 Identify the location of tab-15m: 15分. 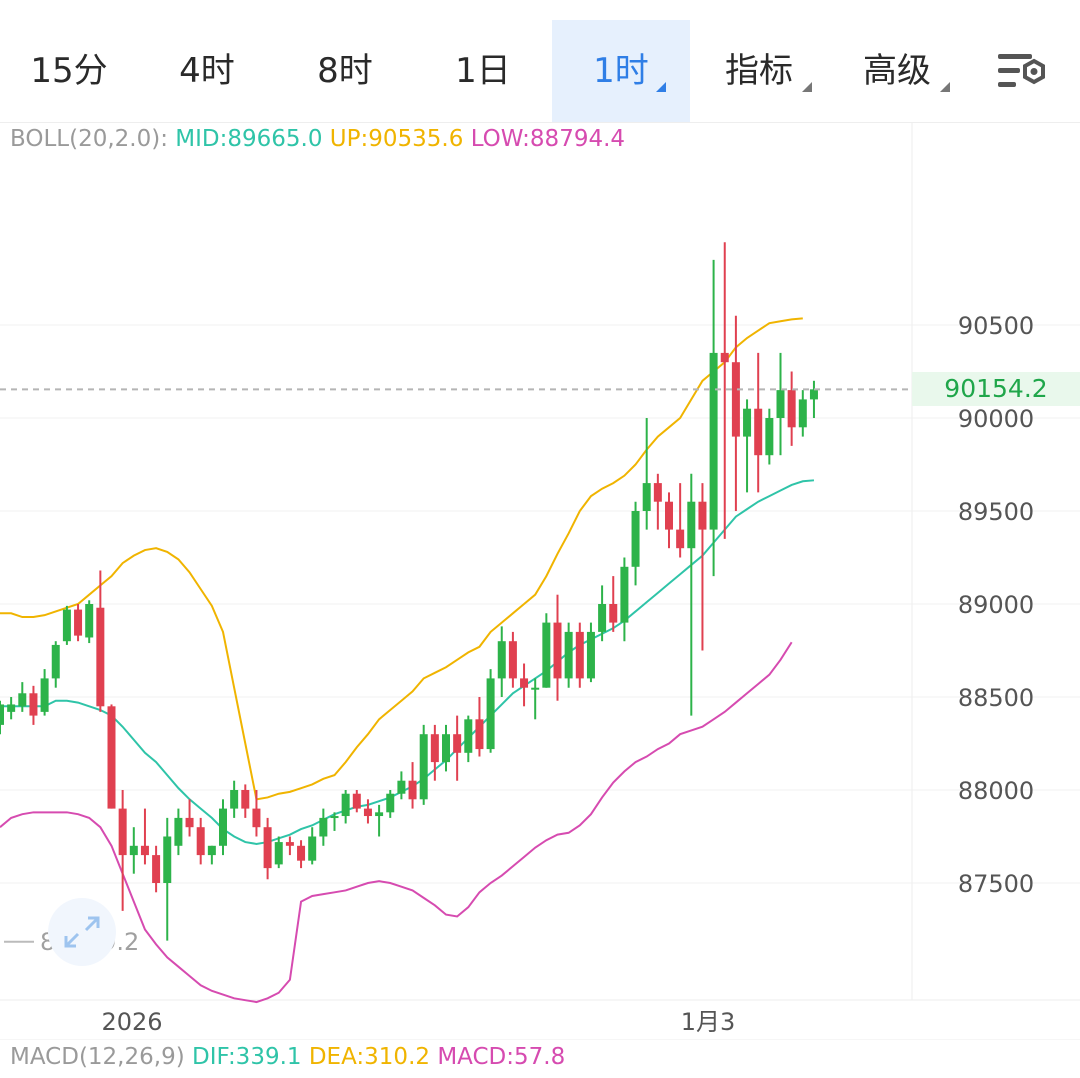
(69, 71).